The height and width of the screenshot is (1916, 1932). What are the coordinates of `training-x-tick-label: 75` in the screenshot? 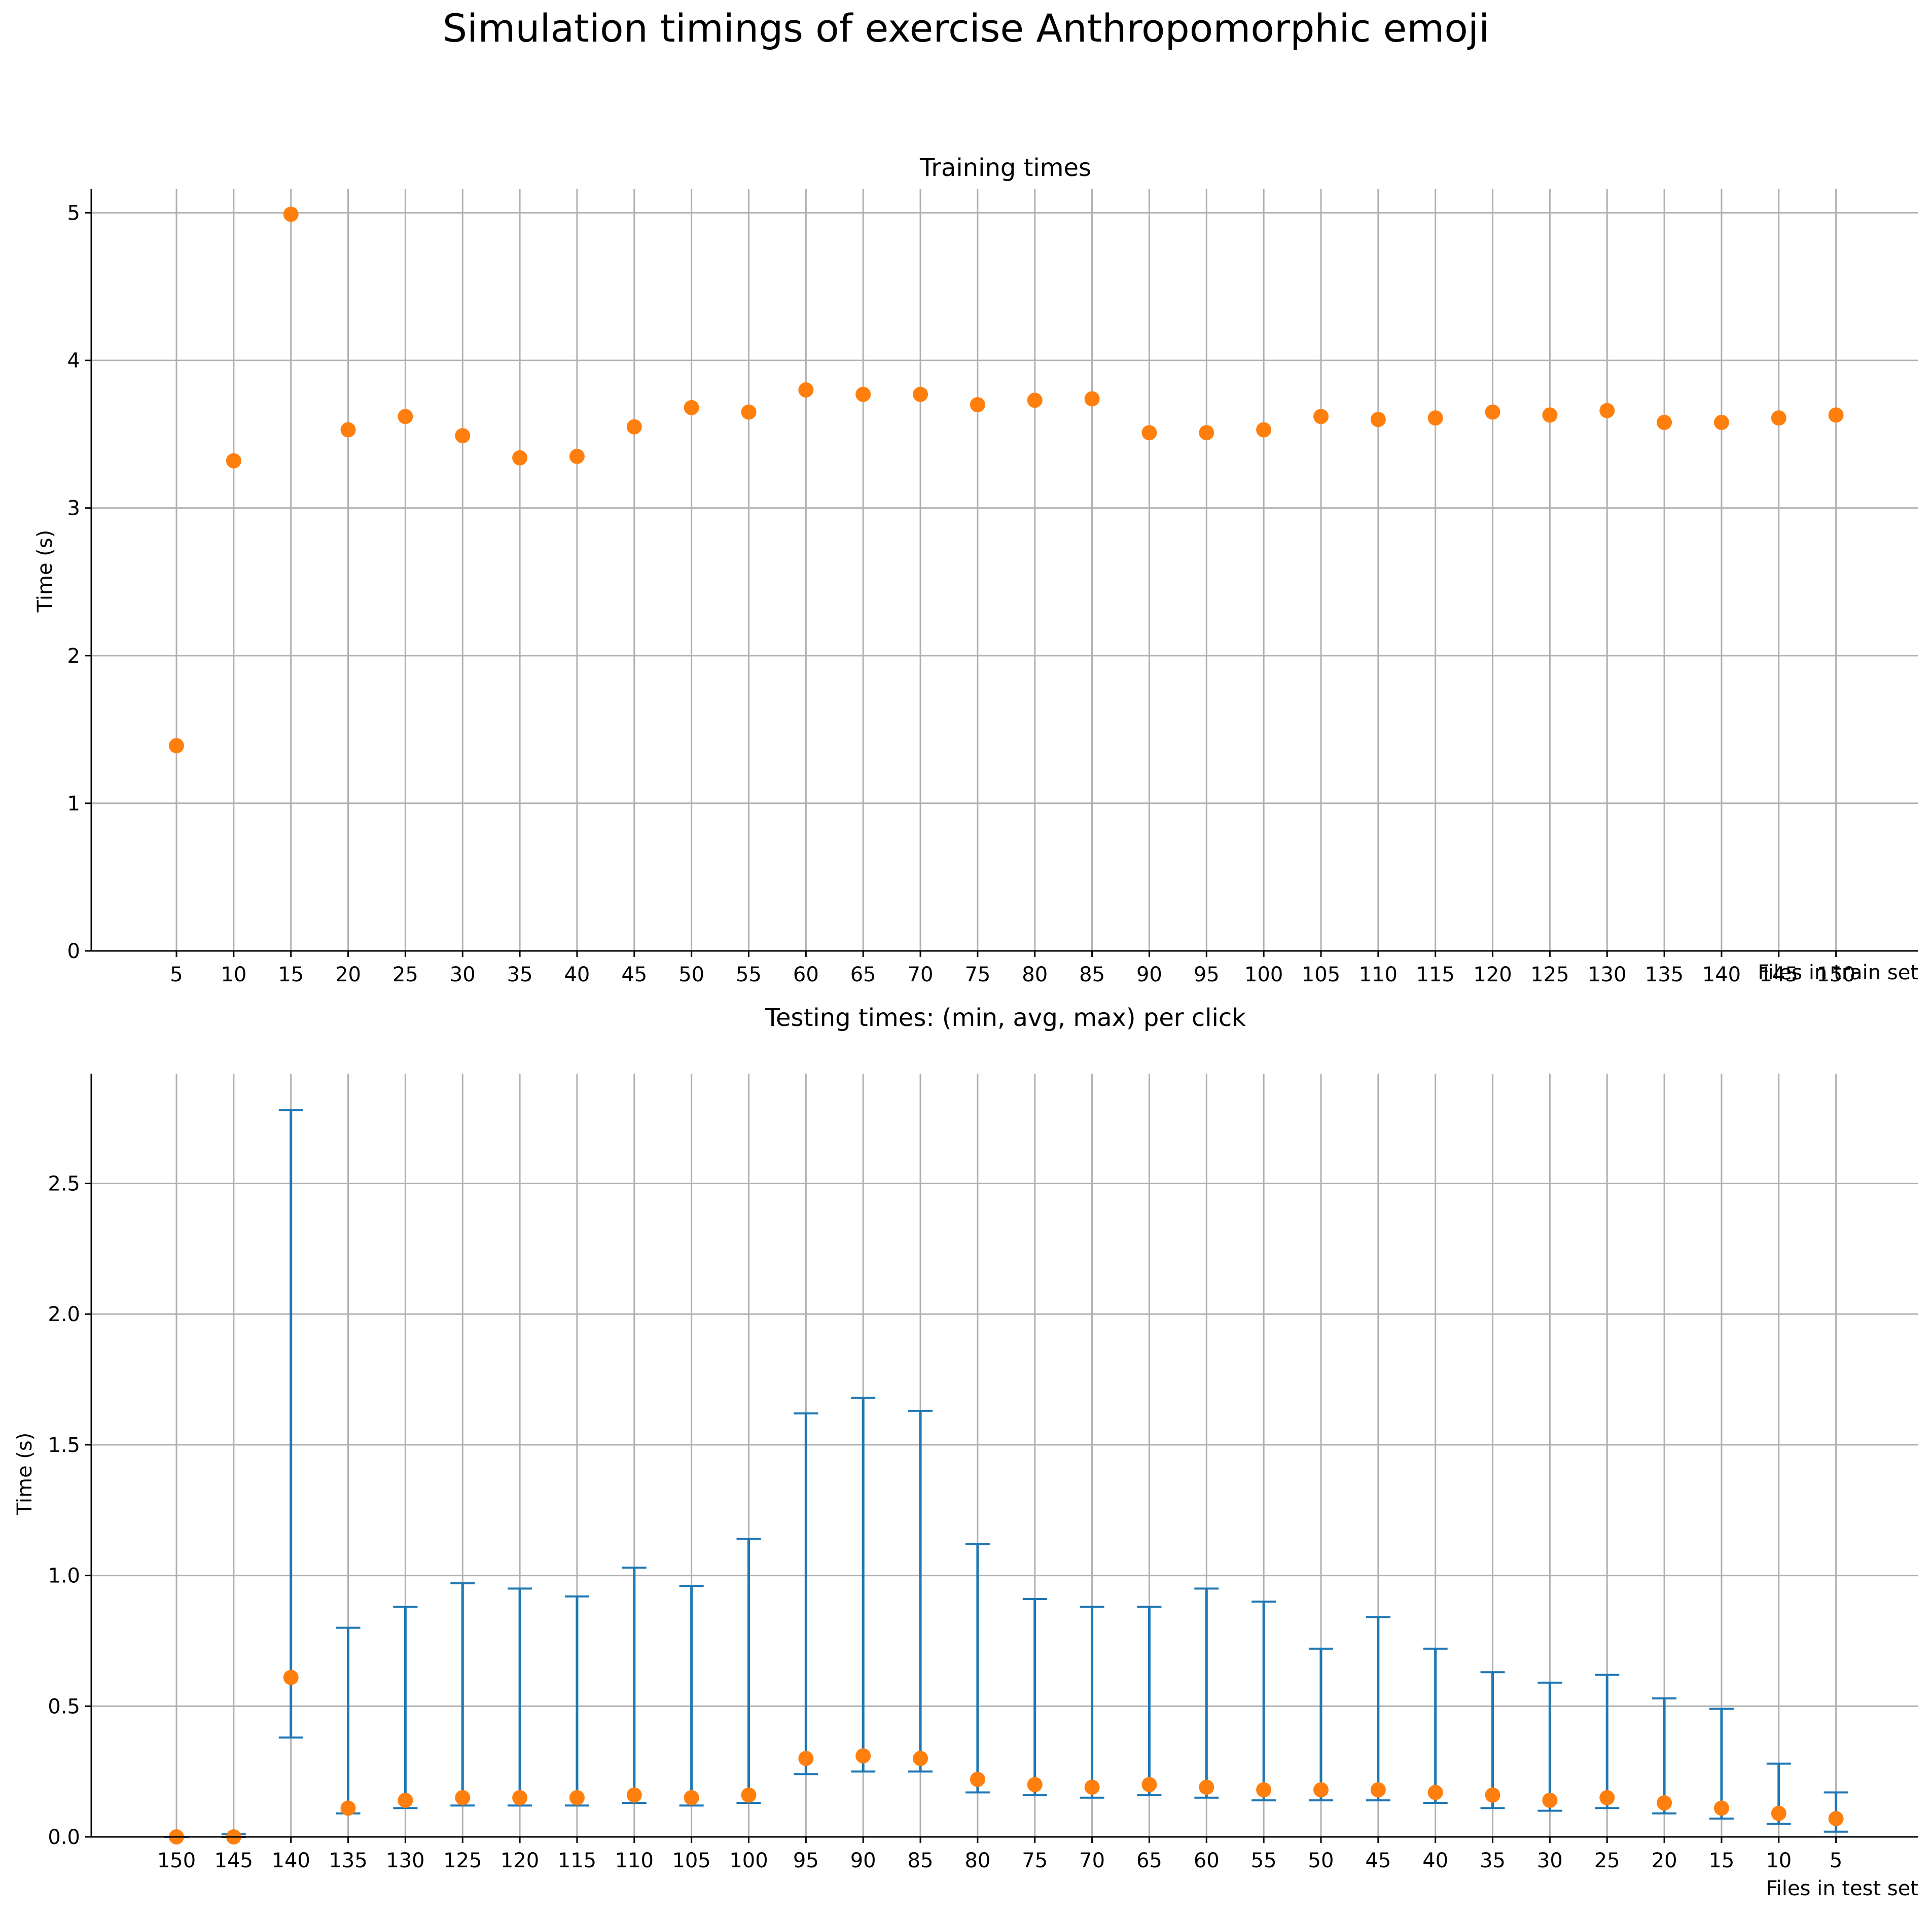 It's located at (977, 974).